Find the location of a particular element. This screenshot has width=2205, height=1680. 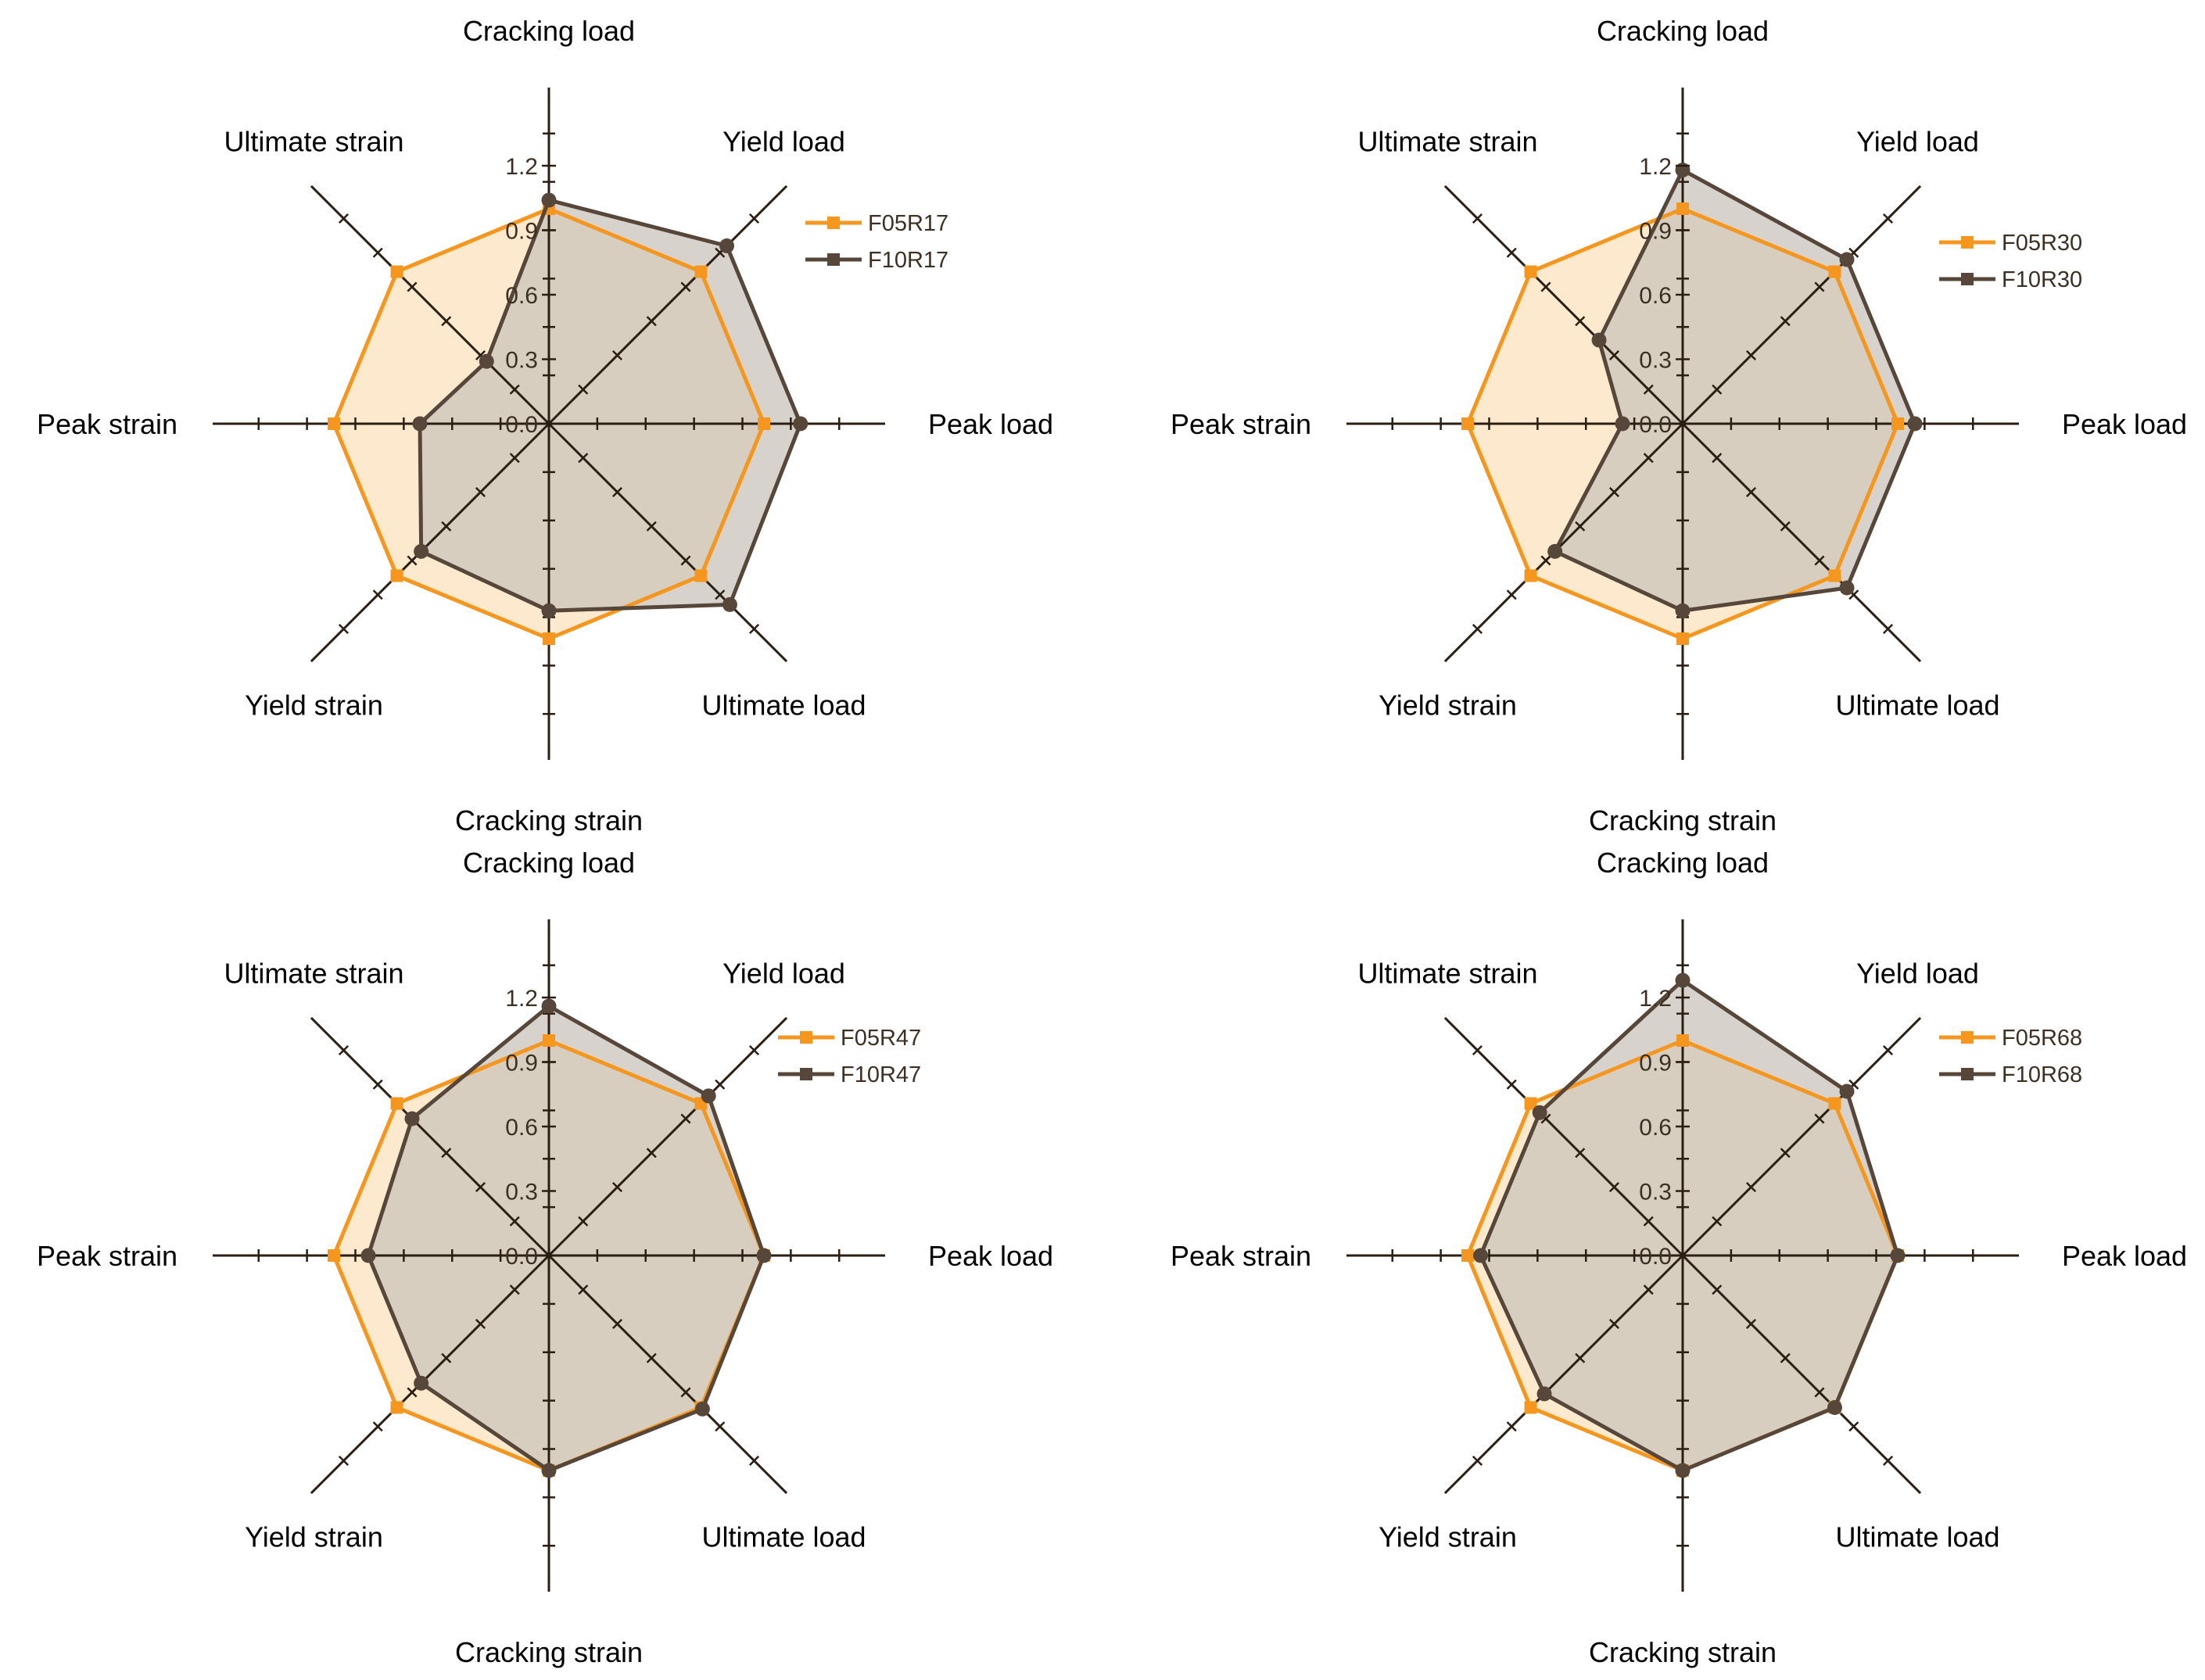

category-label-cracking-load: Cracking load is located at coordinates (1683, 863).